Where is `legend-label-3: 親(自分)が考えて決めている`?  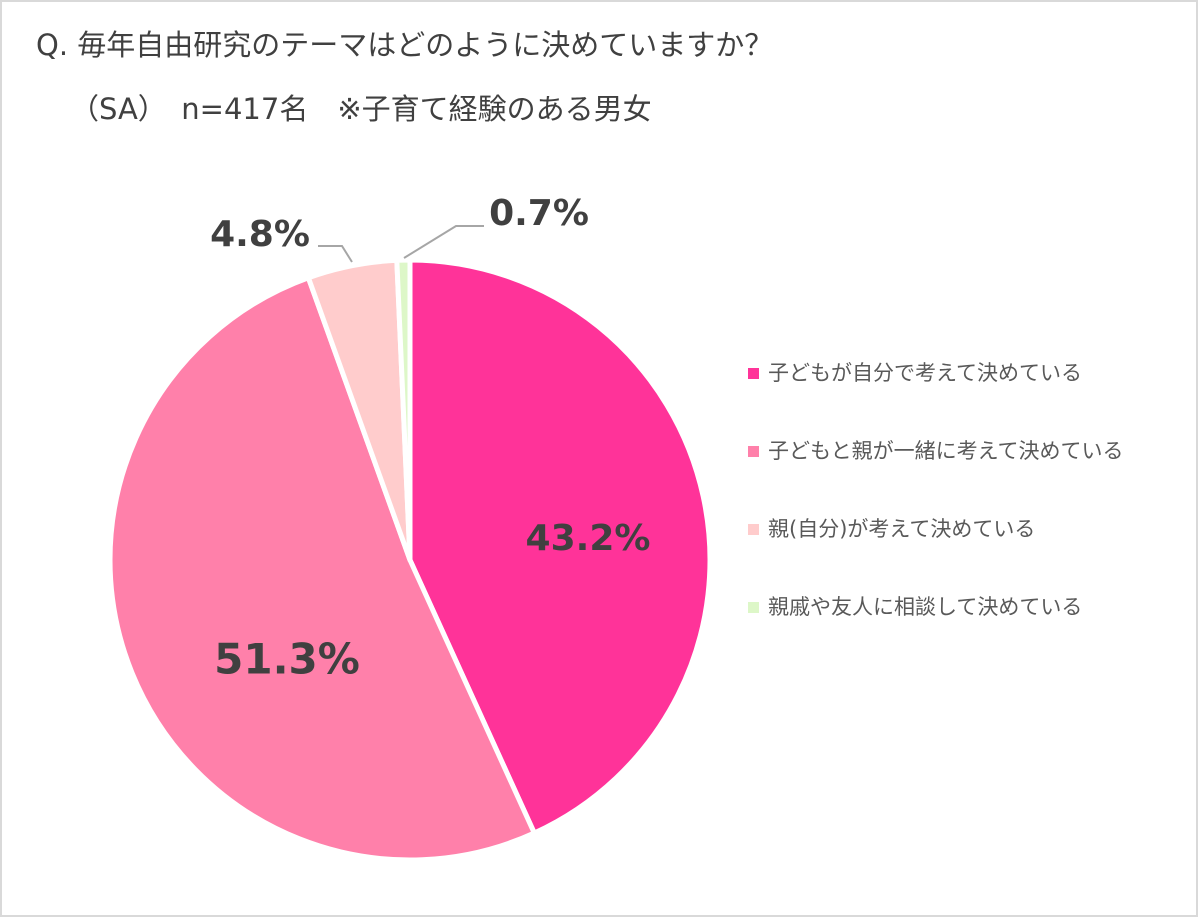
legend-label-3: 親(自分)が考えて決めている is located at coordinates (902, 529).